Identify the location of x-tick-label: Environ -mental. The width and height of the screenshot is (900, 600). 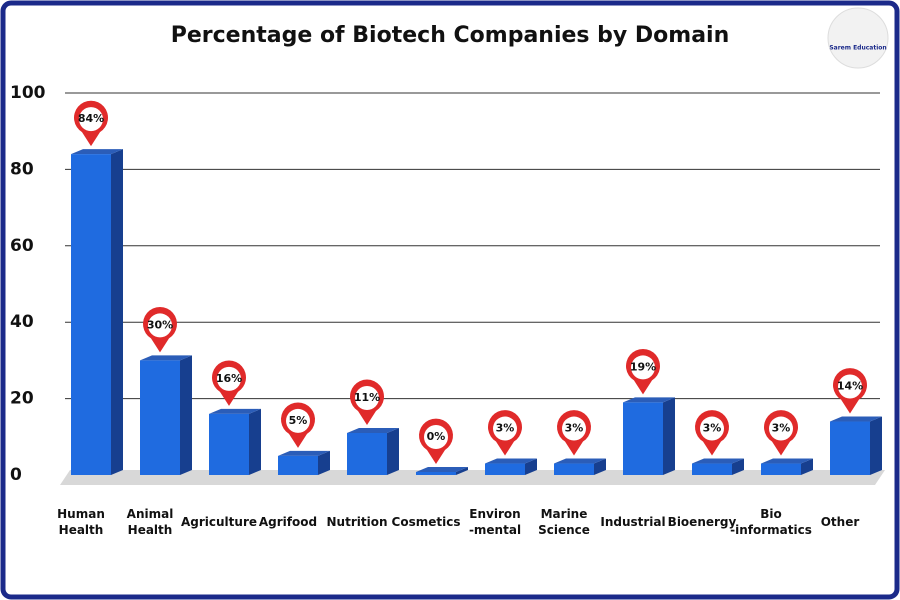
(495, 522).